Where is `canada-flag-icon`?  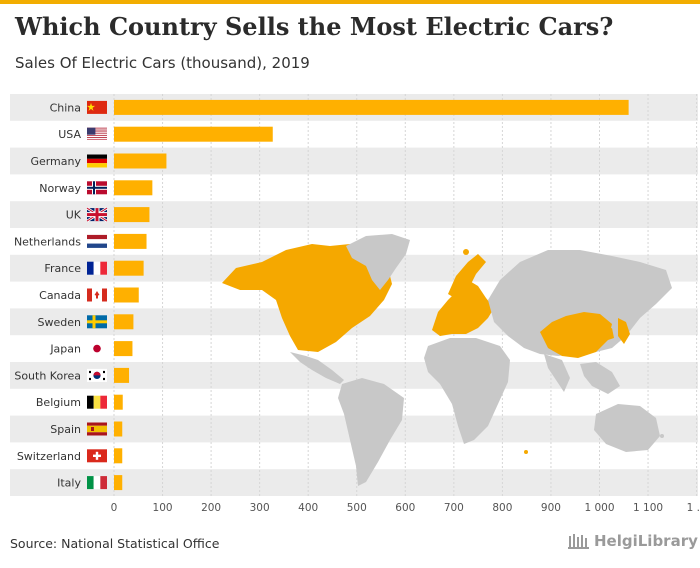 canada-flag-icon is located at coordinates (97, 295).